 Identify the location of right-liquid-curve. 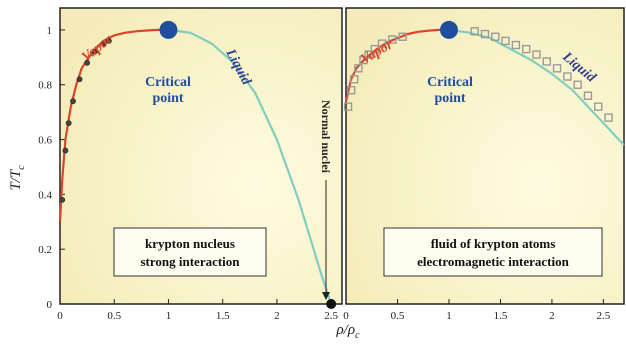
(536, 87).